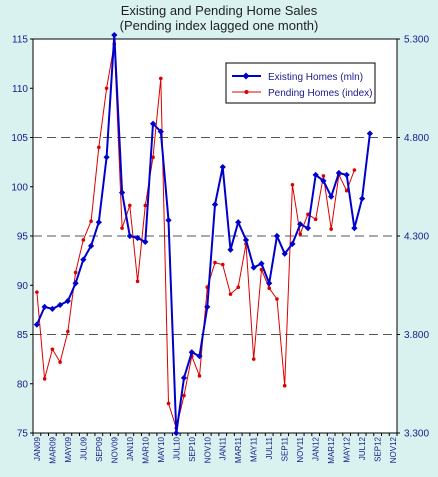 The width and height of the screenshot is (438, 477). Describe the element at coordinates (300, 449) in the screenshot. I see `x-tick-label: NOV11` at that location.